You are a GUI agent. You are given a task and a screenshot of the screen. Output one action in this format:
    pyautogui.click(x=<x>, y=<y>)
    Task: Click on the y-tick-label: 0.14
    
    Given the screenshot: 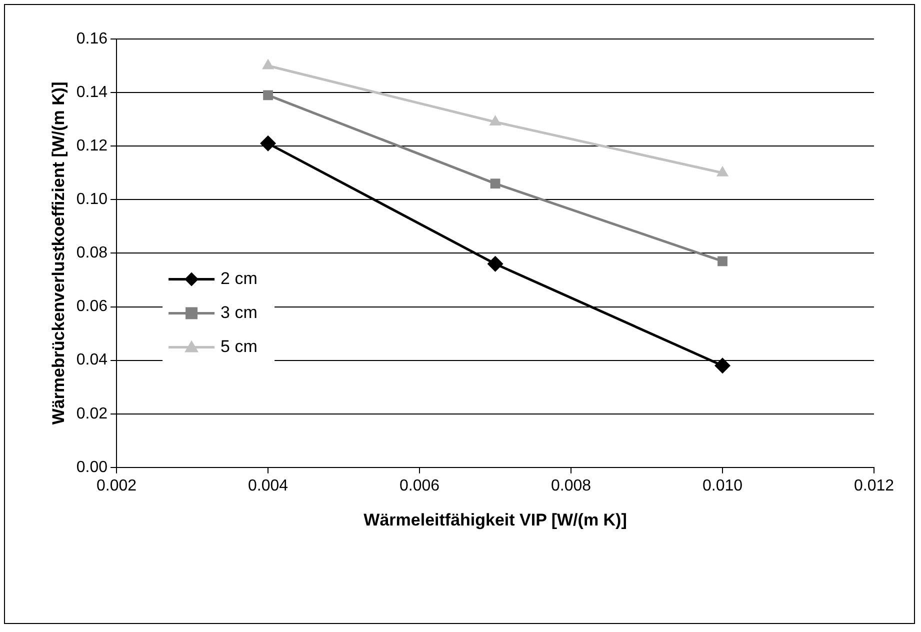 What is the action you would take?
    pyautogui.click(x=92, y=92)
    